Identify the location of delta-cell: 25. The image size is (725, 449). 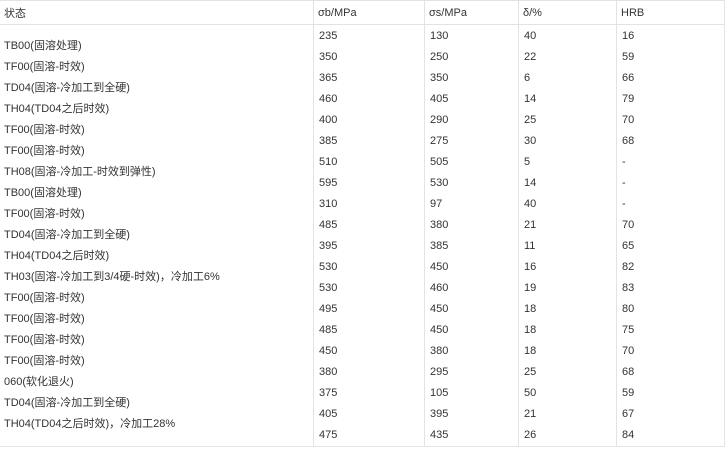
(530, 119).